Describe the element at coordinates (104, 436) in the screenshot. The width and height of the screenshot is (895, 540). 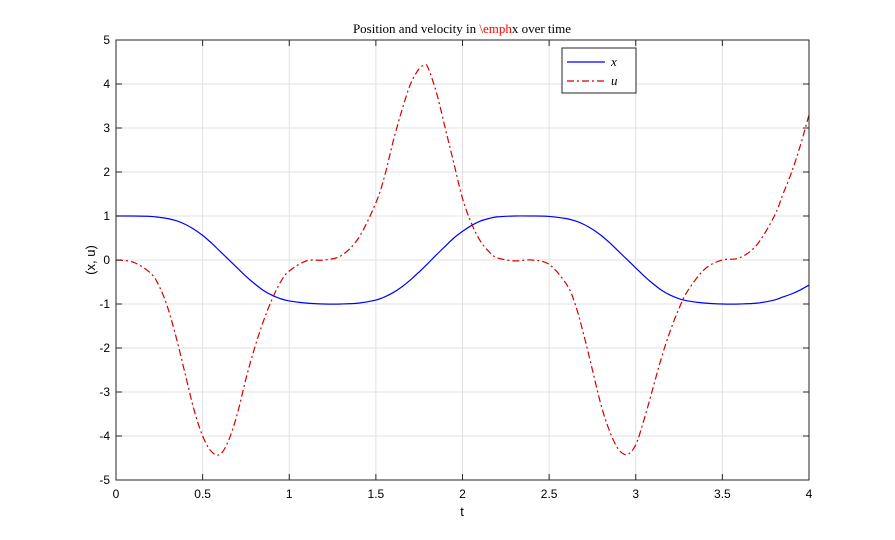
I see `y-tick-label: -4` at that location.